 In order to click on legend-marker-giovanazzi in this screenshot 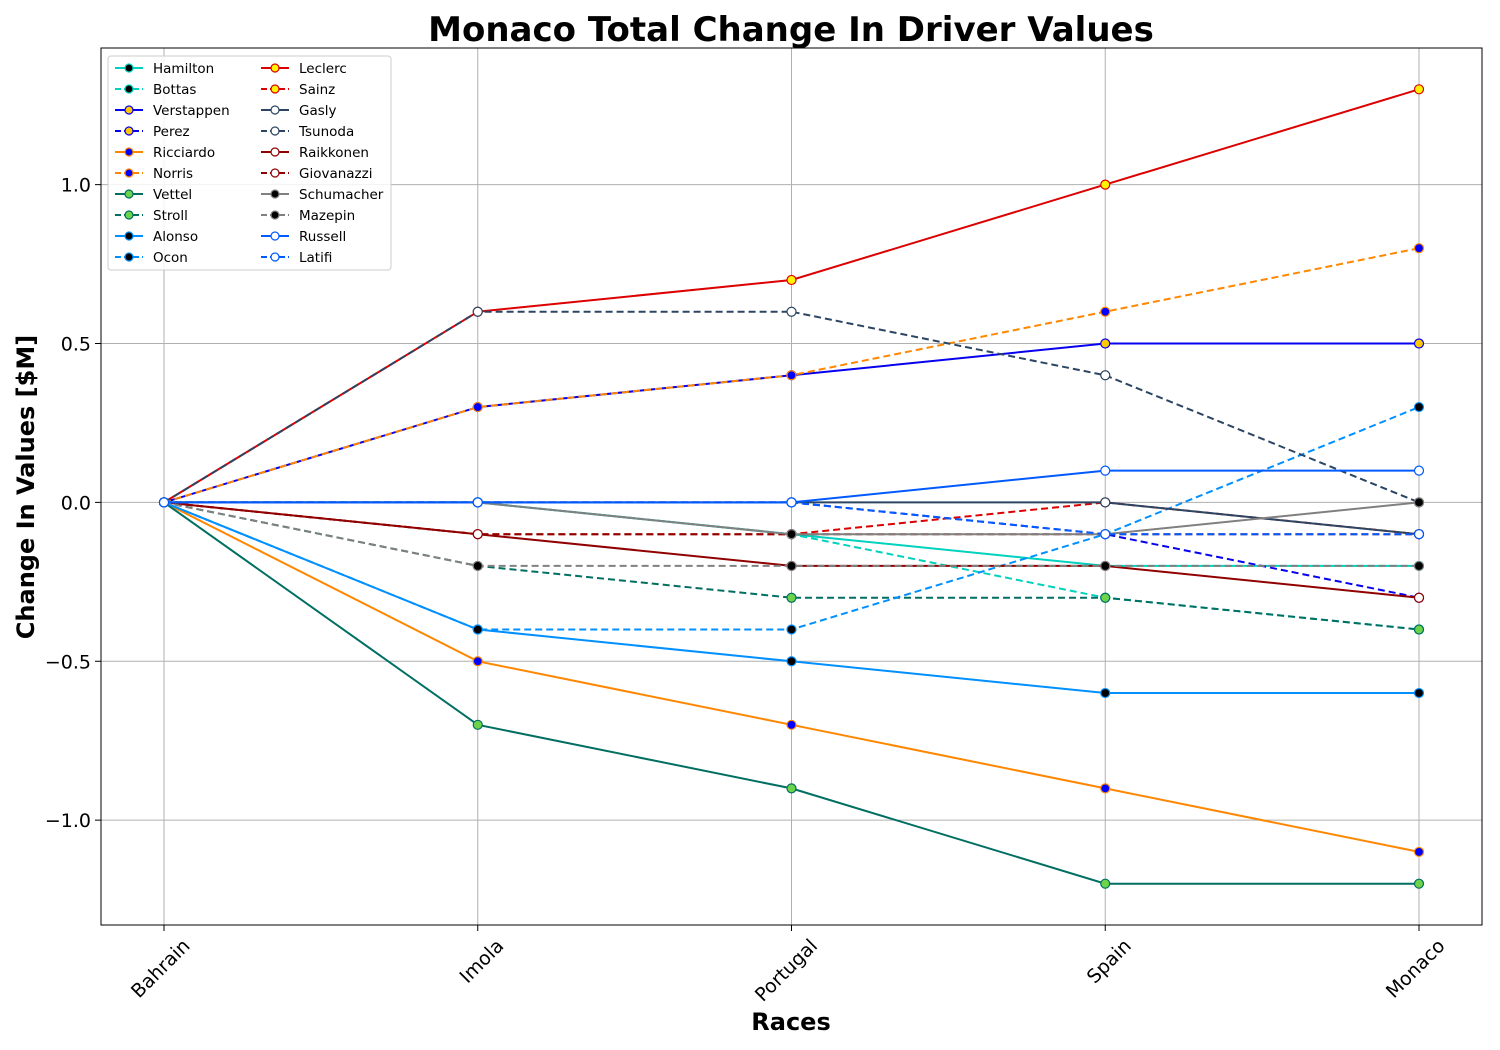, I will do `click(275, 173)`.